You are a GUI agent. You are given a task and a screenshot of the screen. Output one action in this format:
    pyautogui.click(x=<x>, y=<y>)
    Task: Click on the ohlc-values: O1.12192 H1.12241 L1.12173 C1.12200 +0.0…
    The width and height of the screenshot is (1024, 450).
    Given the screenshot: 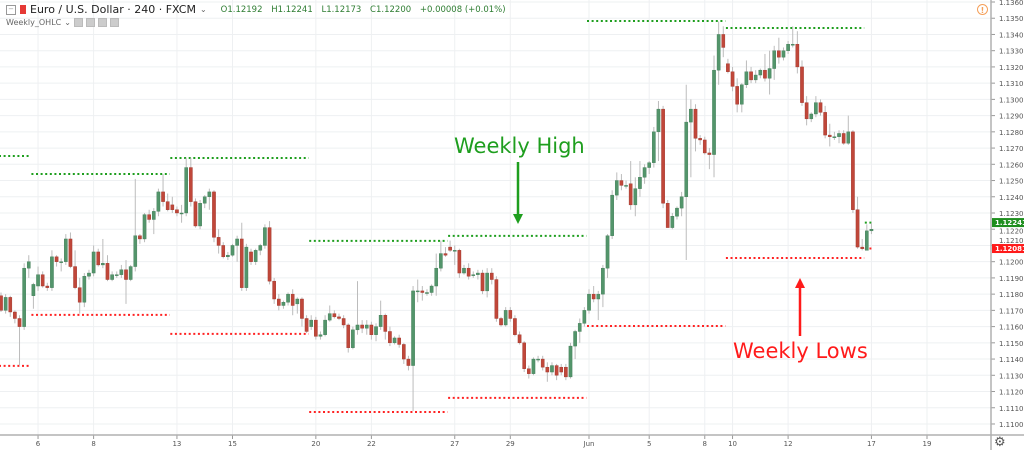 What is the action you would take?
    pyautogui.click(x=366, y=10)
    